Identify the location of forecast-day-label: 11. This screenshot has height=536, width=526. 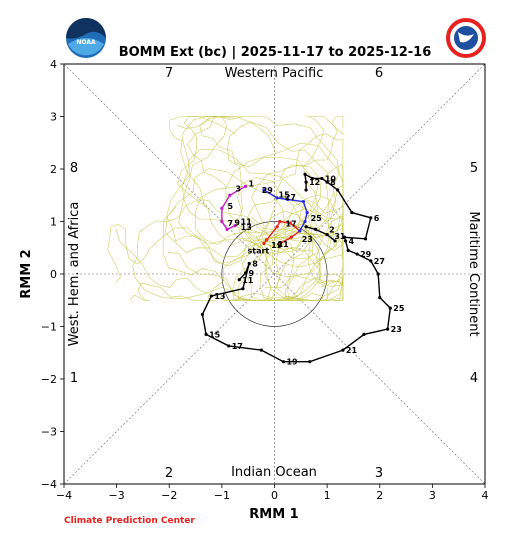
(247, 222).